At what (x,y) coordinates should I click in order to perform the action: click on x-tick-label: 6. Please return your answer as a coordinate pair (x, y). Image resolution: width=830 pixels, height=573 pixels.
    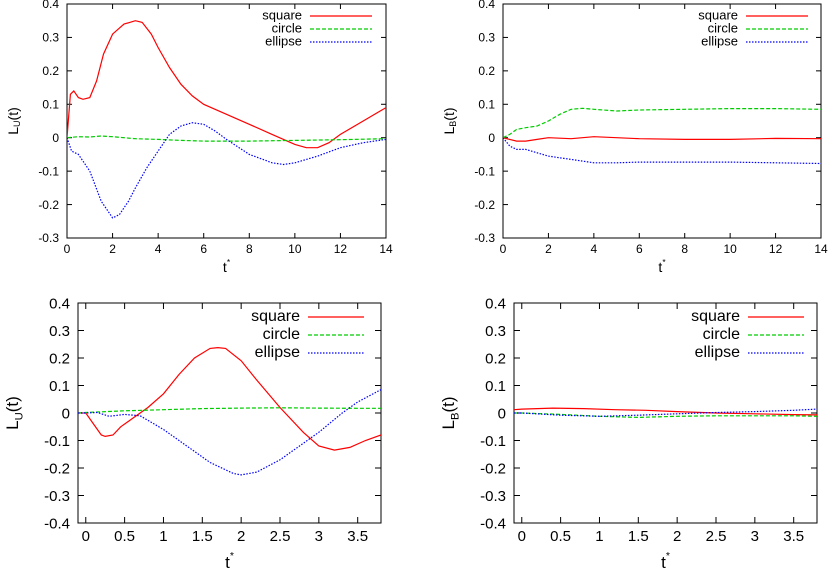
    Looking at the image, I should click on (639, 249).